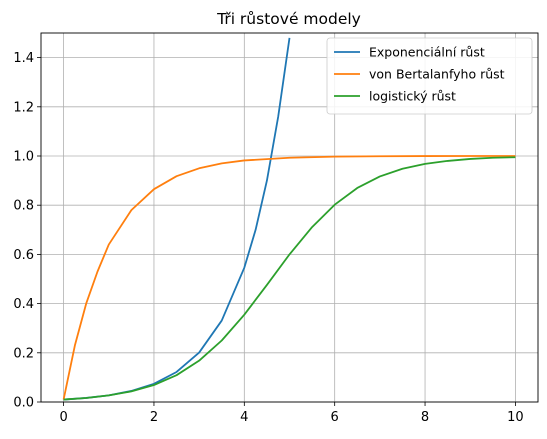  What do you see at coordinates (23, 107) in the screenshot?
I see `y-tick-label: 1.2` at bounding box center [23, 107].